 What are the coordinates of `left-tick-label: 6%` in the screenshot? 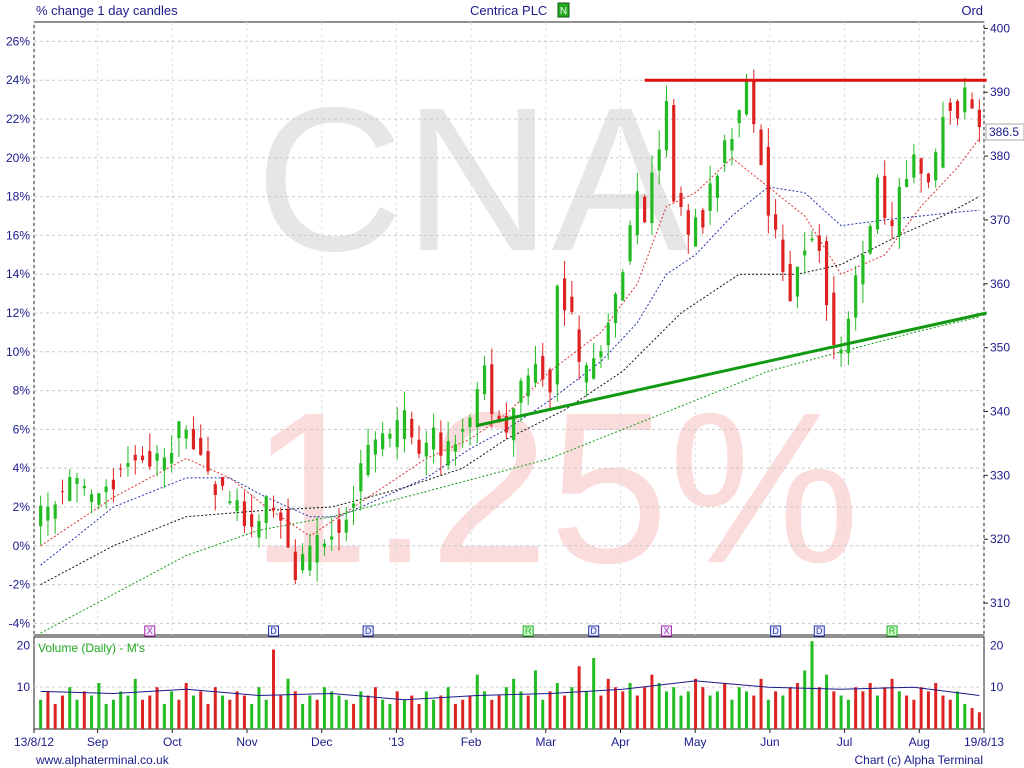 It's located at (22, 429).